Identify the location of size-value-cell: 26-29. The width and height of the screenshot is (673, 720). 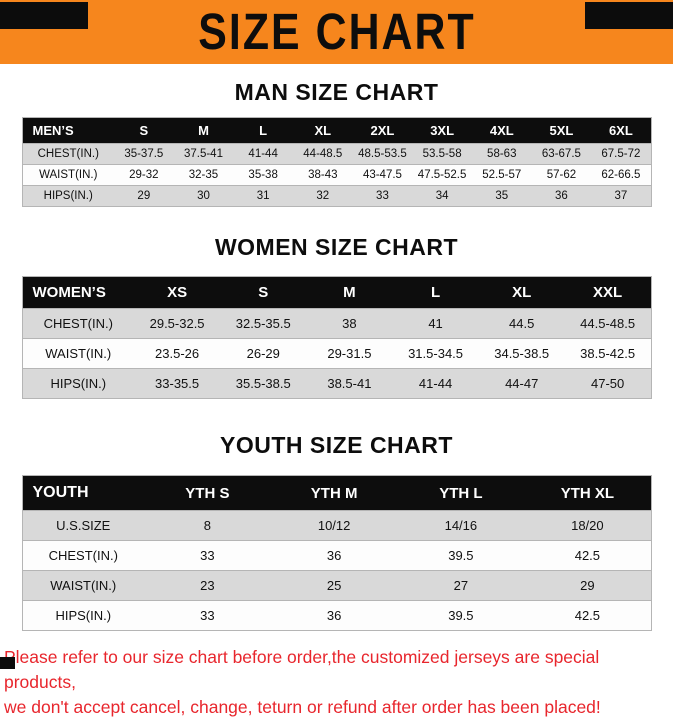
(263, 353).